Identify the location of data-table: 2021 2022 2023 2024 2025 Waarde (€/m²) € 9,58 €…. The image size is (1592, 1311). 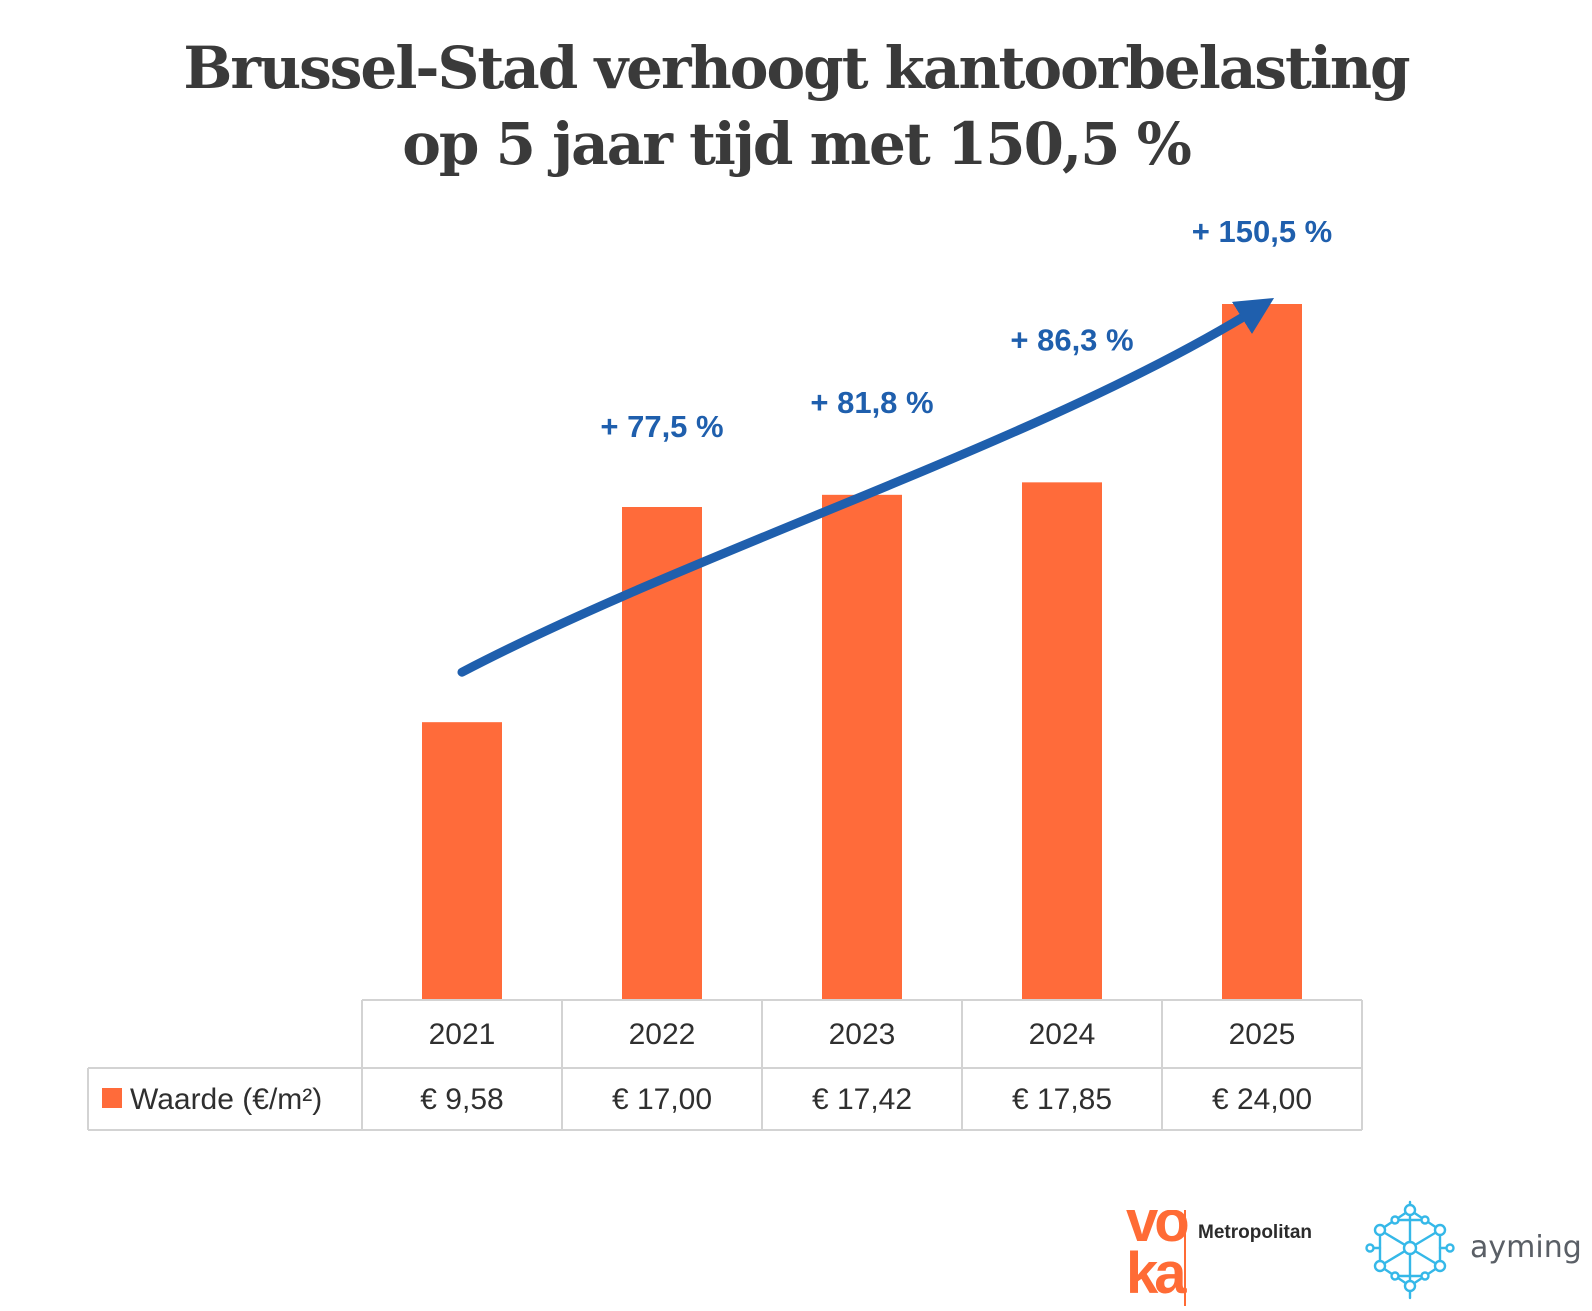
(725, 1065).